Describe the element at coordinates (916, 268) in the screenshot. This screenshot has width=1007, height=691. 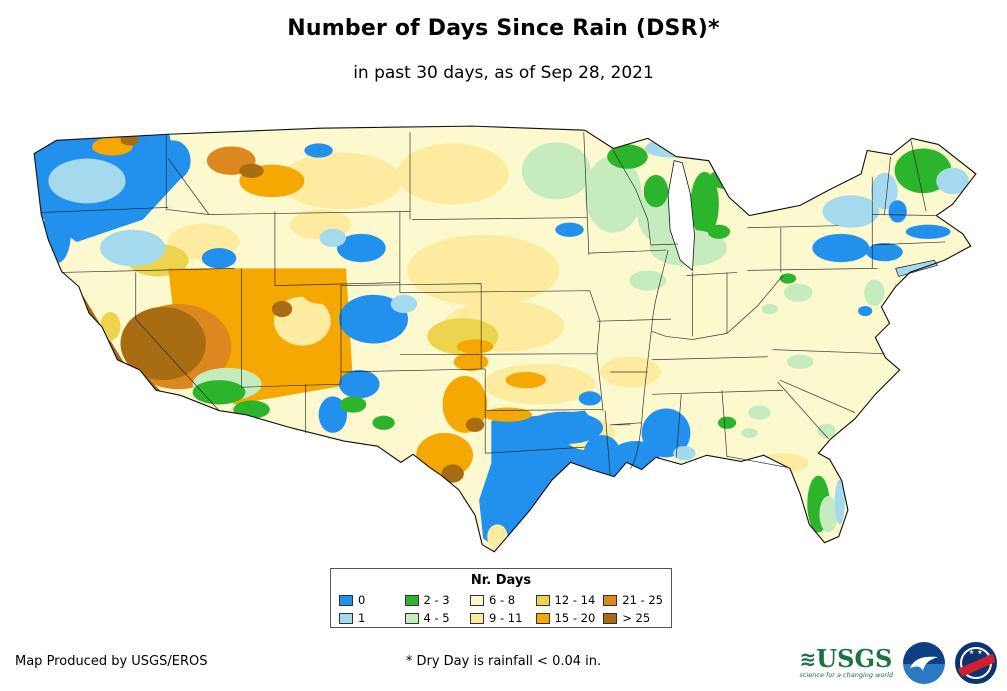
I see `long-island` at that location.